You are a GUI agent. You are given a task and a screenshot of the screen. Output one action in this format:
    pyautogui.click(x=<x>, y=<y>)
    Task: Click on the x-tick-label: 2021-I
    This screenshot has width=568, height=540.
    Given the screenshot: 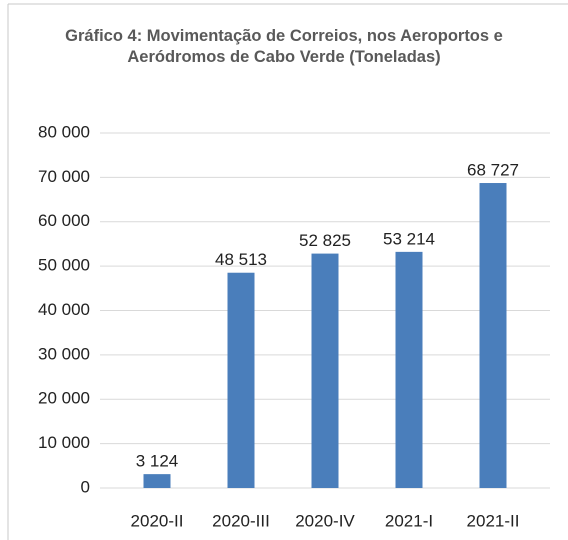 What is the action you would take?
    pyautogui.click(x=409, y=520)
    